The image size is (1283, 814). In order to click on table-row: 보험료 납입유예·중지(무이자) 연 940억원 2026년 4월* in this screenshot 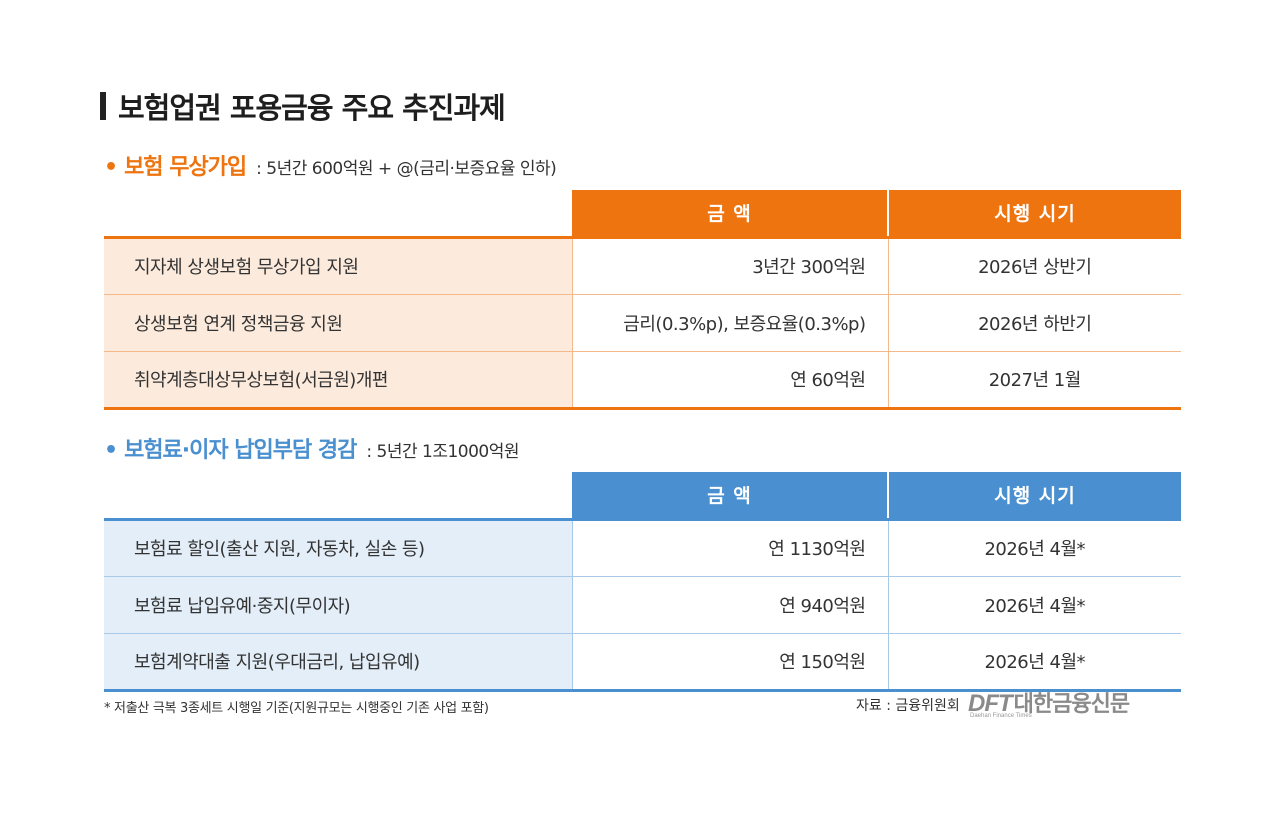, I will do `click(642, 605)`.